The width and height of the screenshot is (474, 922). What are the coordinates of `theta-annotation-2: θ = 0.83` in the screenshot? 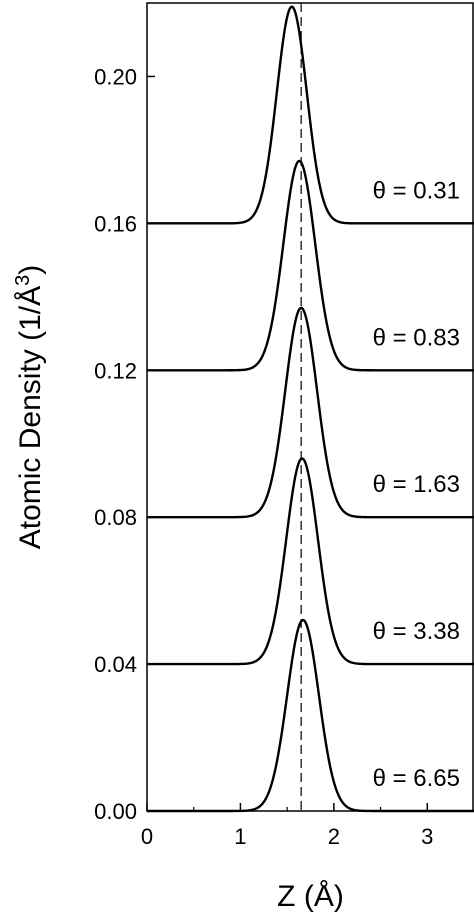 It's located at (416, 337).